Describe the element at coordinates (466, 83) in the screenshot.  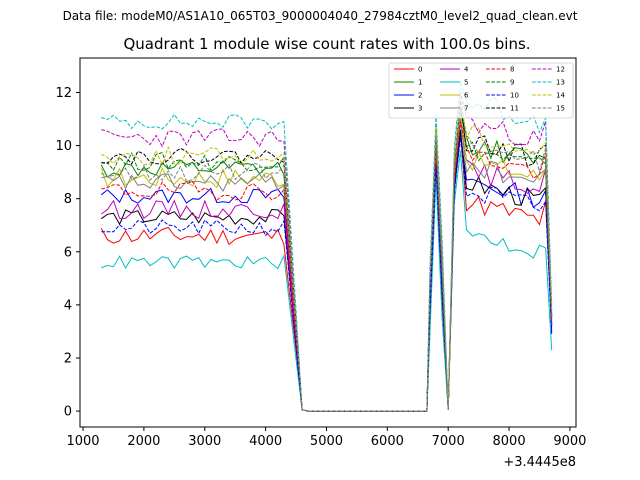
I see `legend-label: 5` at that location.